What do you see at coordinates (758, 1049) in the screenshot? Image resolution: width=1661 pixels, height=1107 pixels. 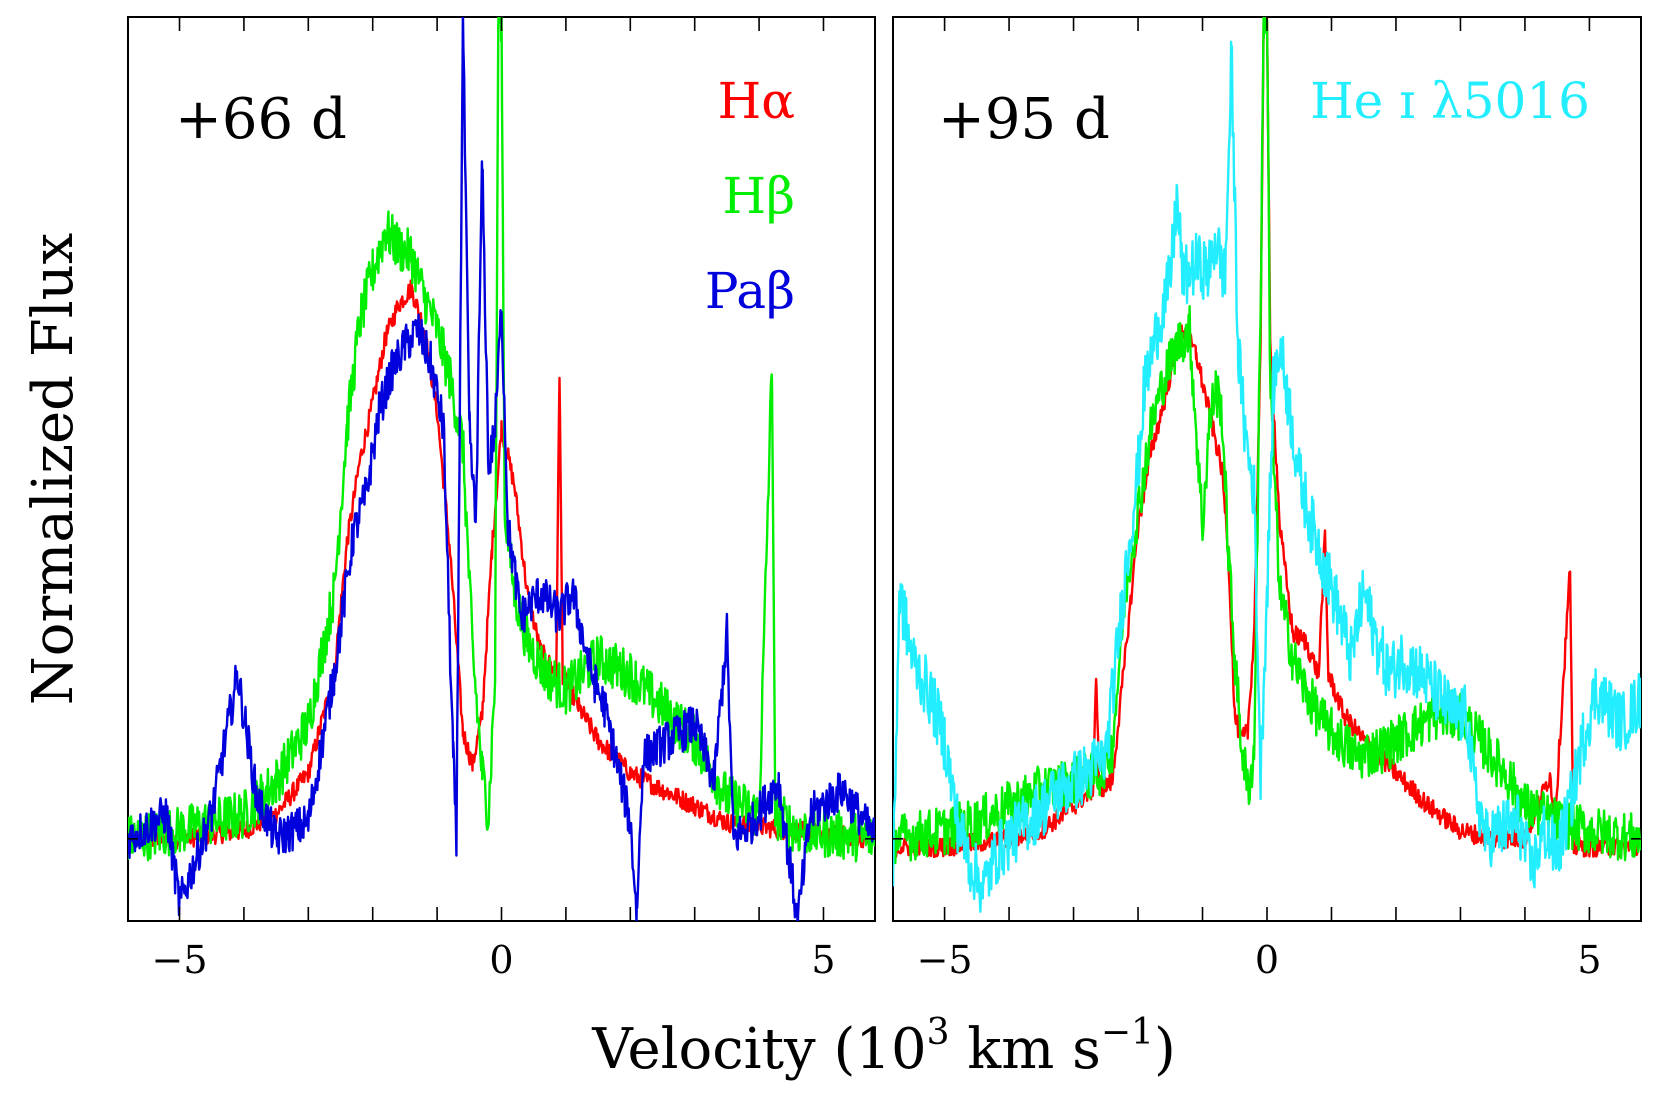 I see `x-axis-label-prefix: Velocity (10` at bounding box center [758, 1049].